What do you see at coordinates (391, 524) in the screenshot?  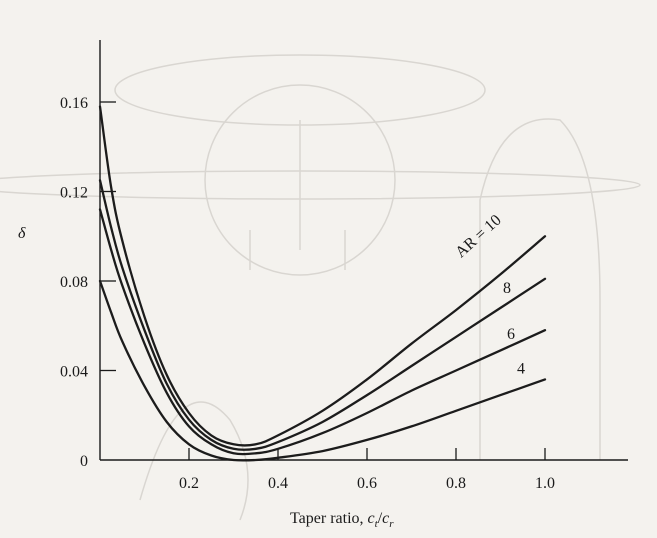 I see `x-axis-label-sub2: r` at bounding box center [391, 524].